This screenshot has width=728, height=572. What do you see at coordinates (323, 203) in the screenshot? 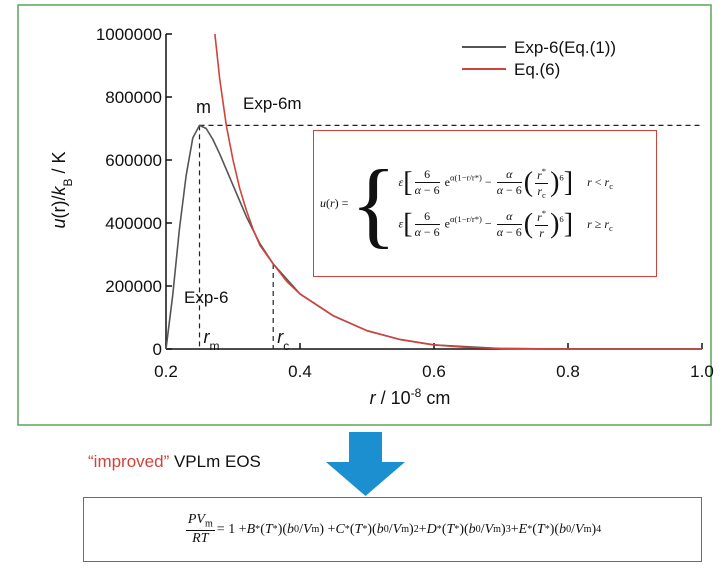
I see `math-token: u` at bounding box center [323, 203].